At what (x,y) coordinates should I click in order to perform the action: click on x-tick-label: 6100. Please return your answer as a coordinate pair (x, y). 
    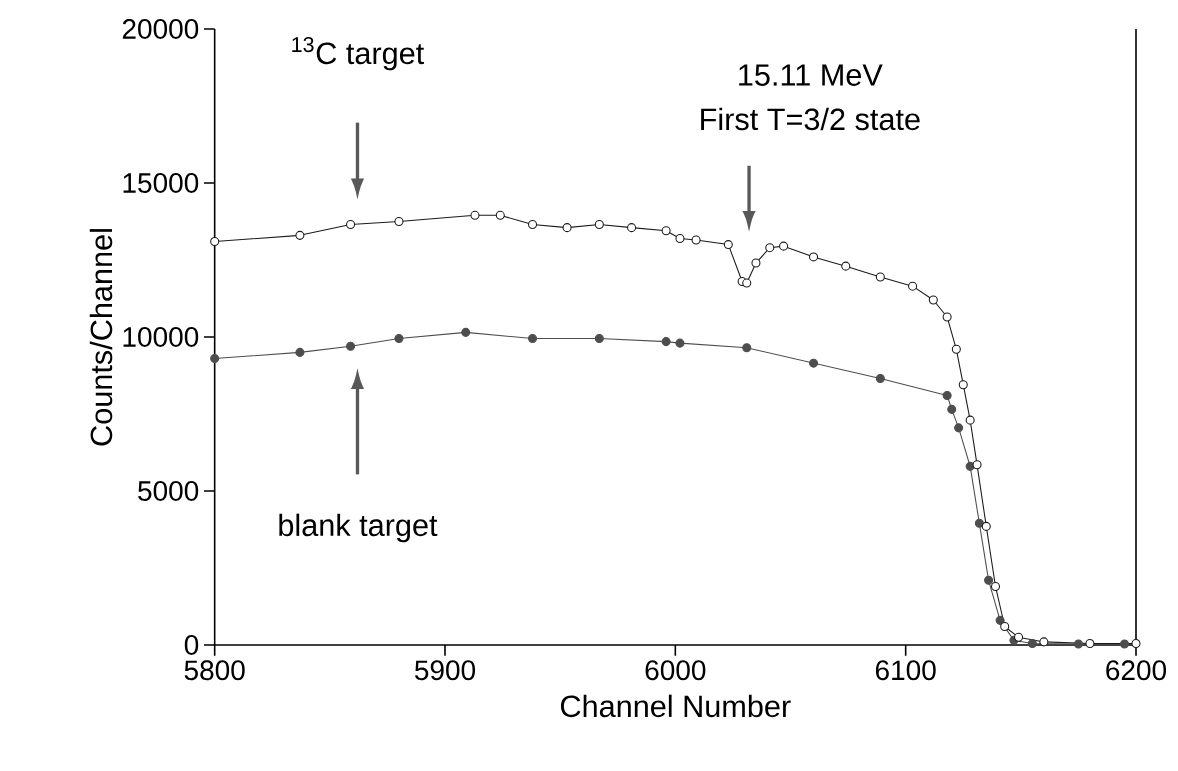
    Looking at the image, I should click on (905, 670).